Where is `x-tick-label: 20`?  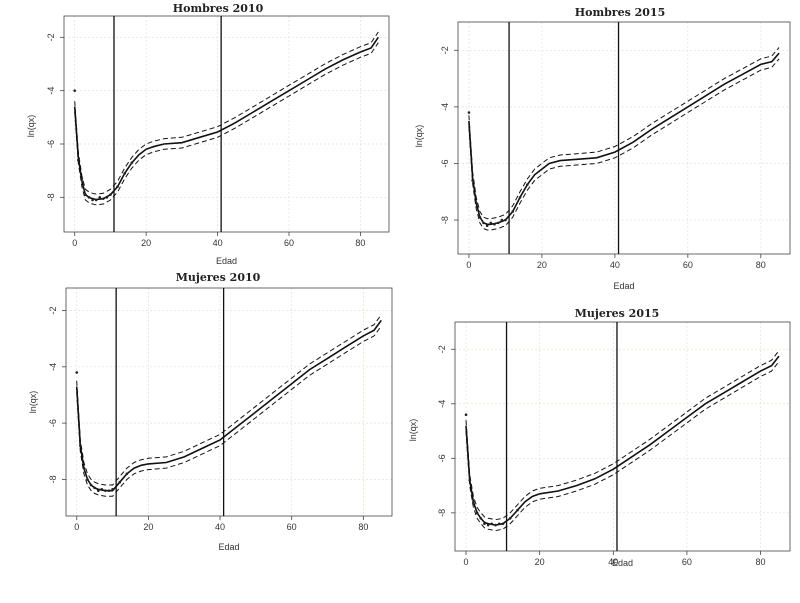
x-tick-label: 20 is located at coordinates (540, 562).